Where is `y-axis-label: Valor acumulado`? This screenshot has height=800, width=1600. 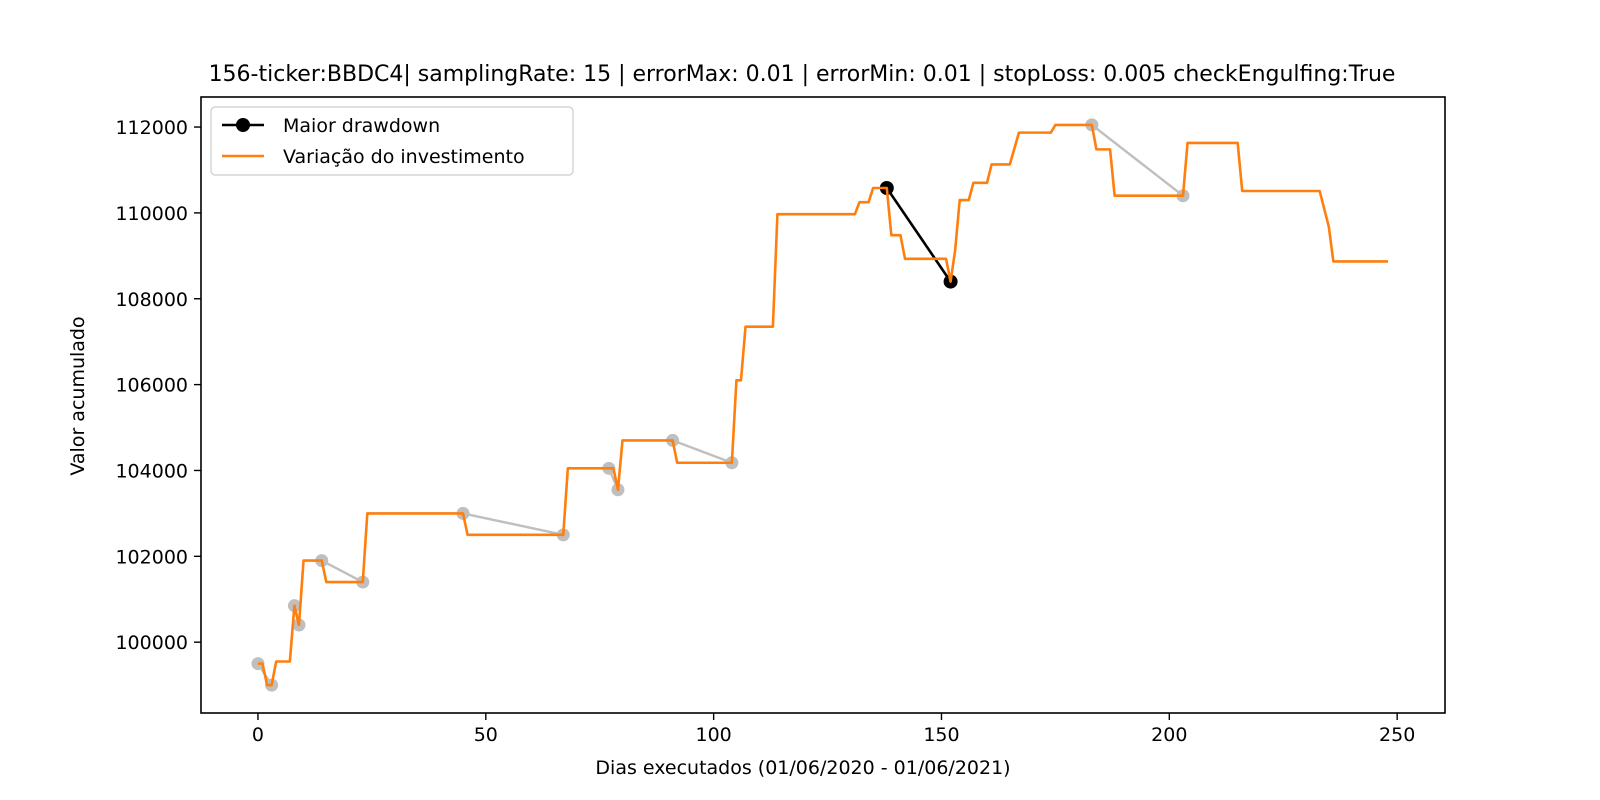 y-axis-label: Valor acumulado is located at coordinates (78, 395).